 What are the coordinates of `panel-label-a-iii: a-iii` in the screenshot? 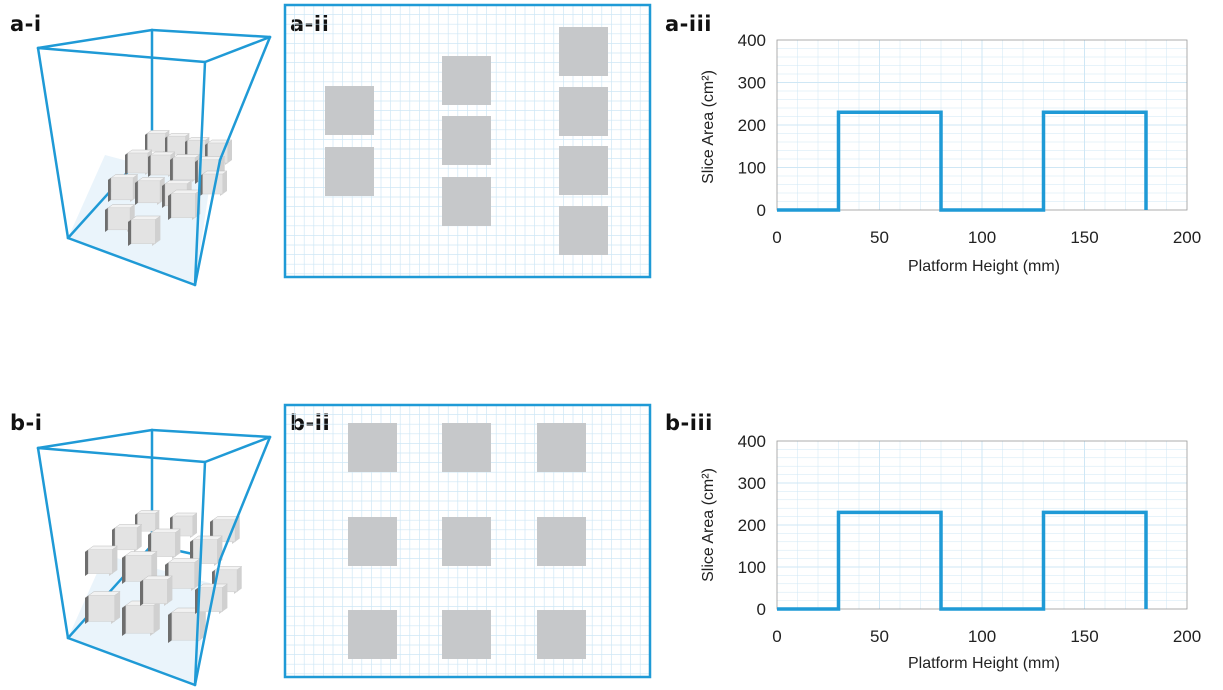 It's located at (688, 24).